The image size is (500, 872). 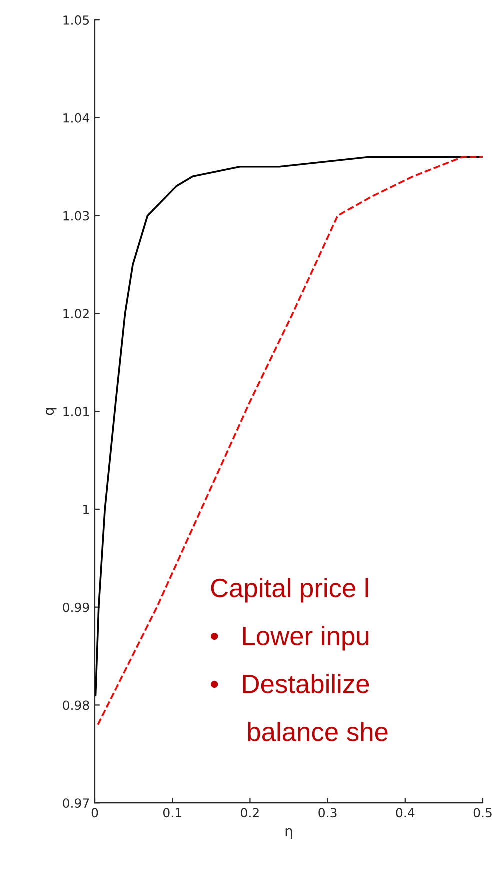 What do you see at coordinates (76, 803) in the screenshot?
I see `y-tick-label: 0.97` at bounding box center [76, 803].